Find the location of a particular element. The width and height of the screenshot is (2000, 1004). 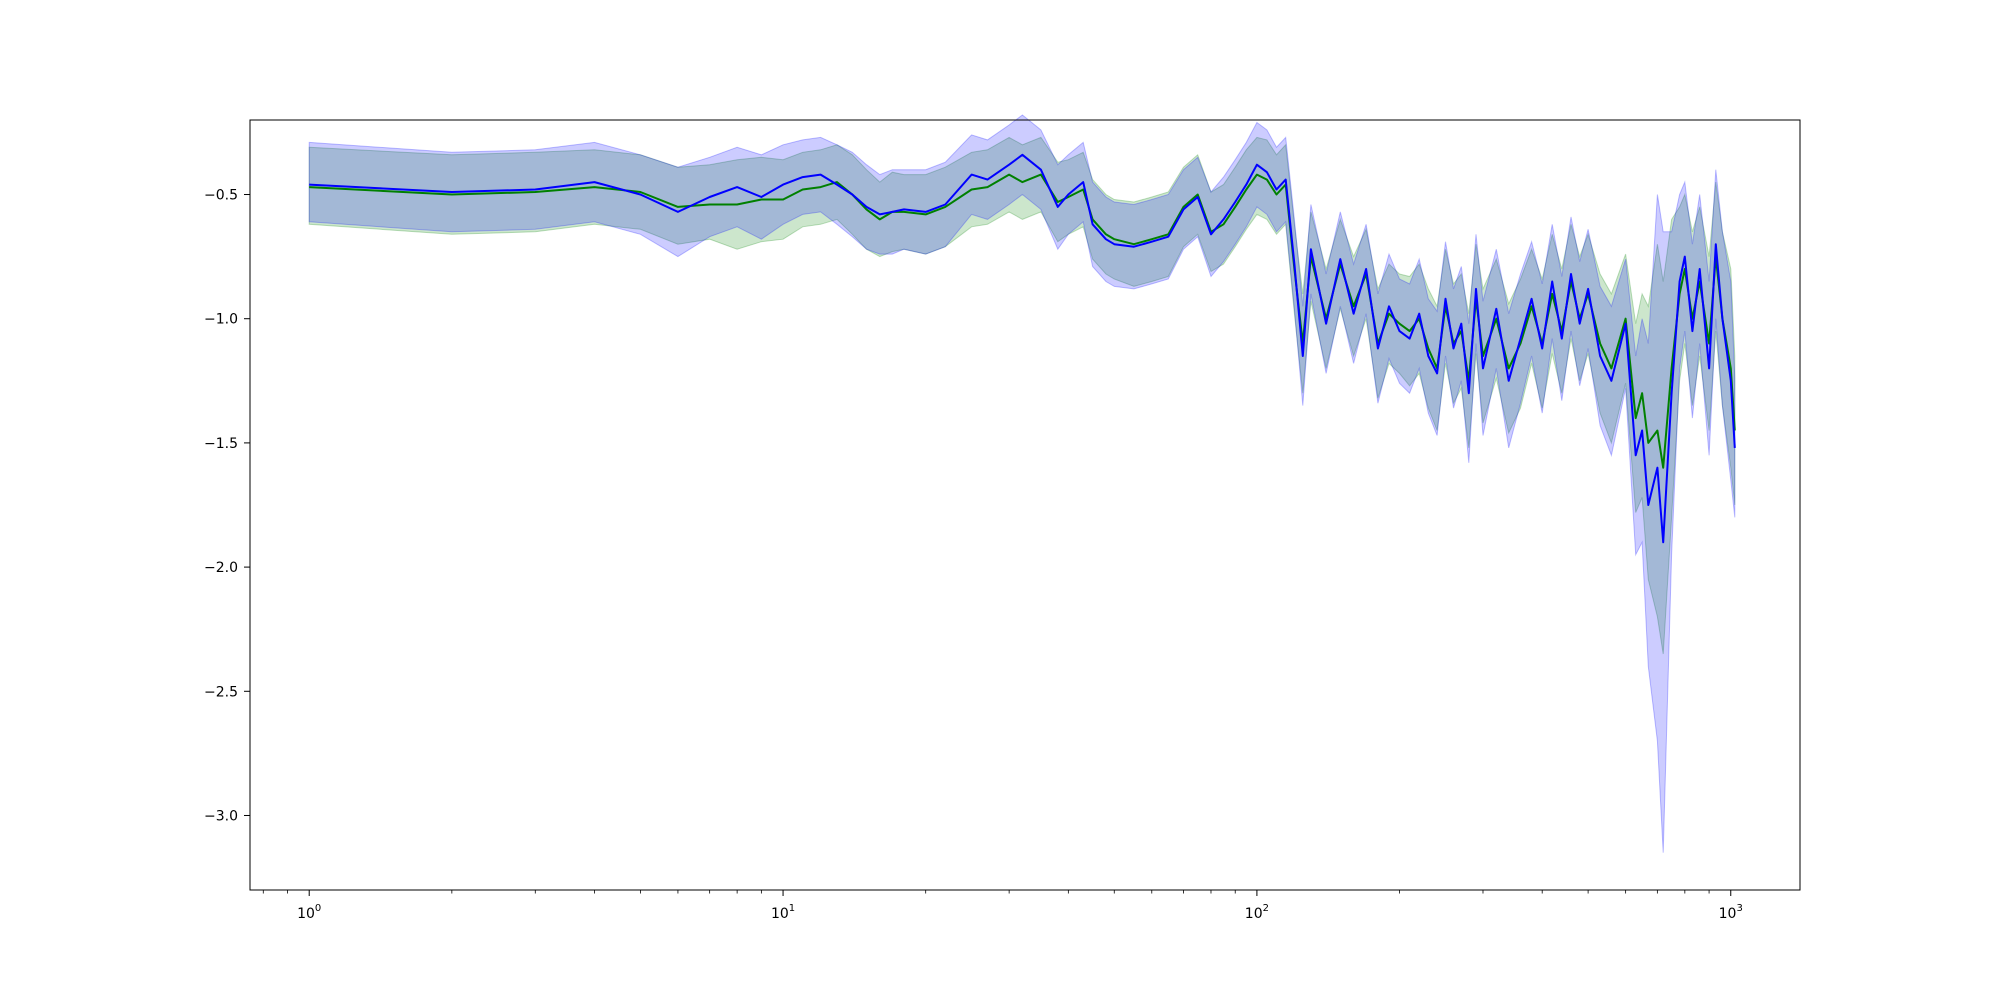

y-tick-label: −2.0 is located at coordinates (221, 568).